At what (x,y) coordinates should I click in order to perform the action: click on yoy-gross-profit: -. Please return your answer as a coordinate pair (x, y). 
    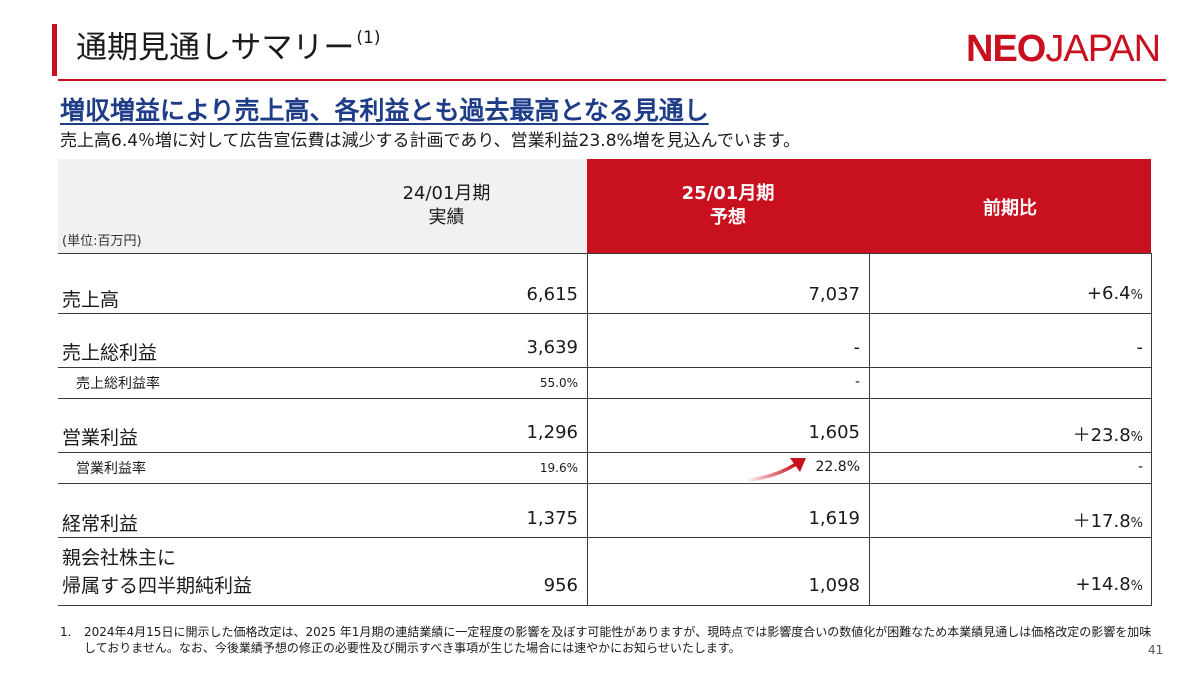
    Looking at the image, I should click on (1140, 347).